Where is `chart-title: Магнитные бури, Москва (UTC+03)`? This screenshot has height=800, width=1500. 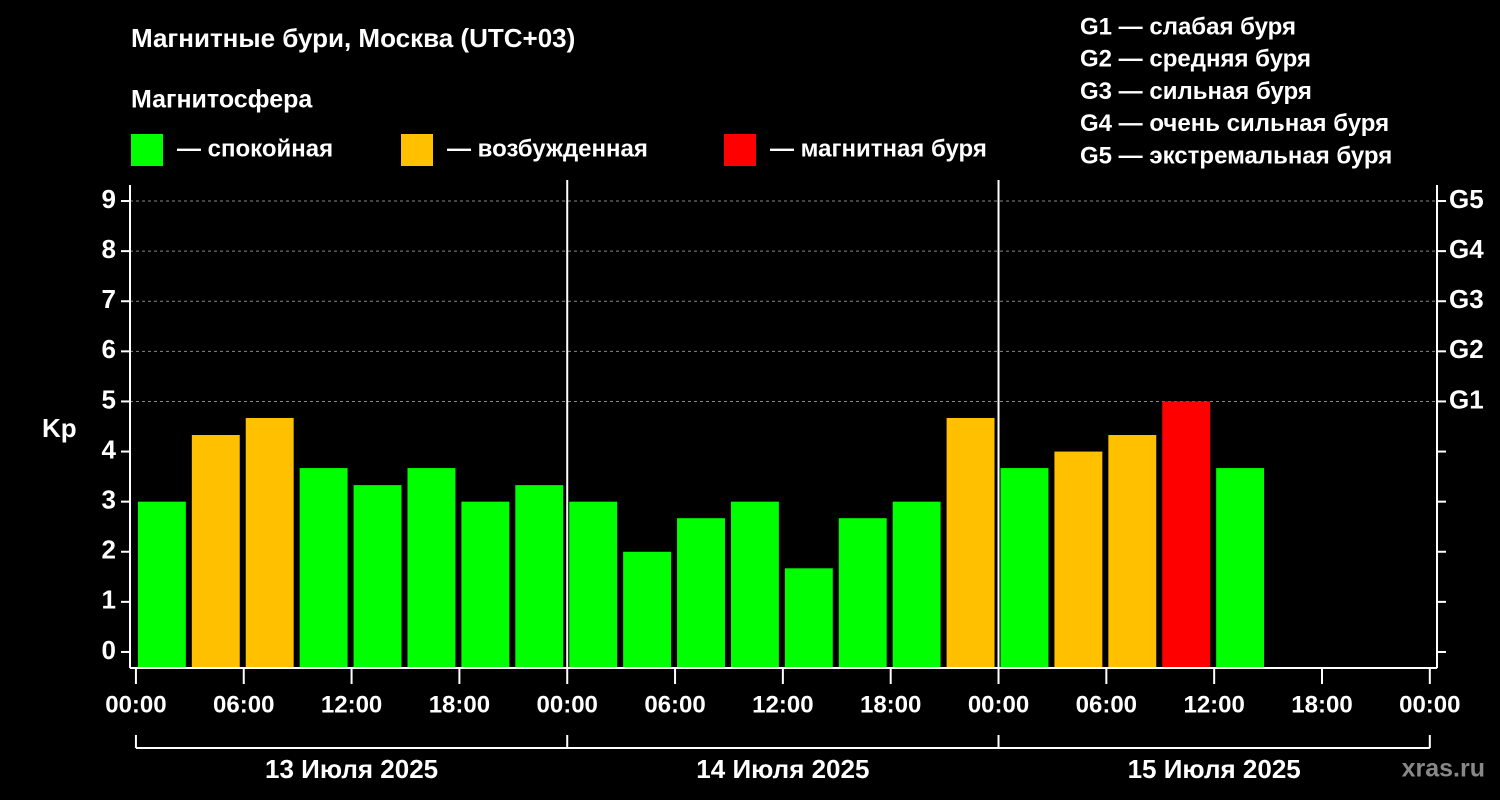 chart-title: Магнитные бури, Москва (UTC+03) is located at coordinates (353, 38).